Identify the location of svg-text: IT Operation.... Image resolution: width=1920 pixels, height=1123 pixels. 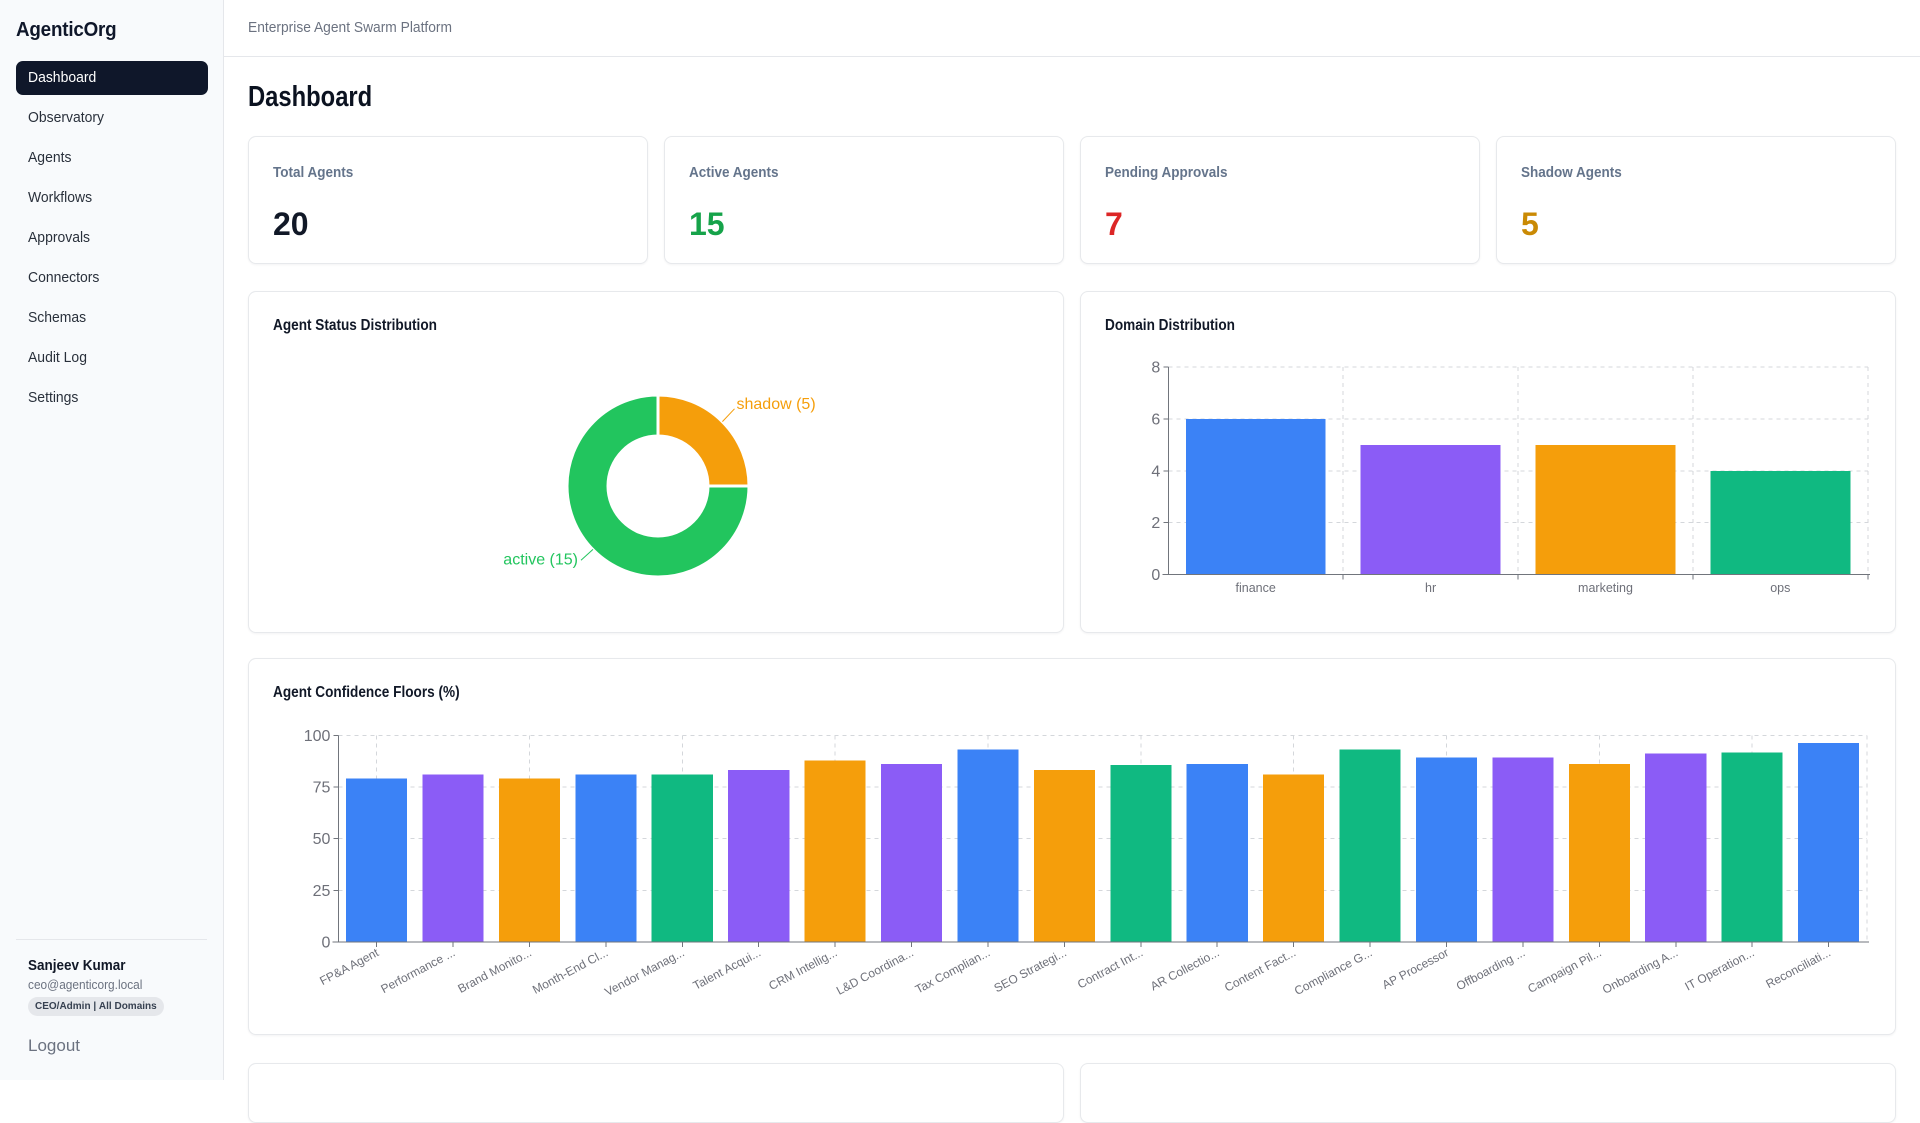
(1720, 969).